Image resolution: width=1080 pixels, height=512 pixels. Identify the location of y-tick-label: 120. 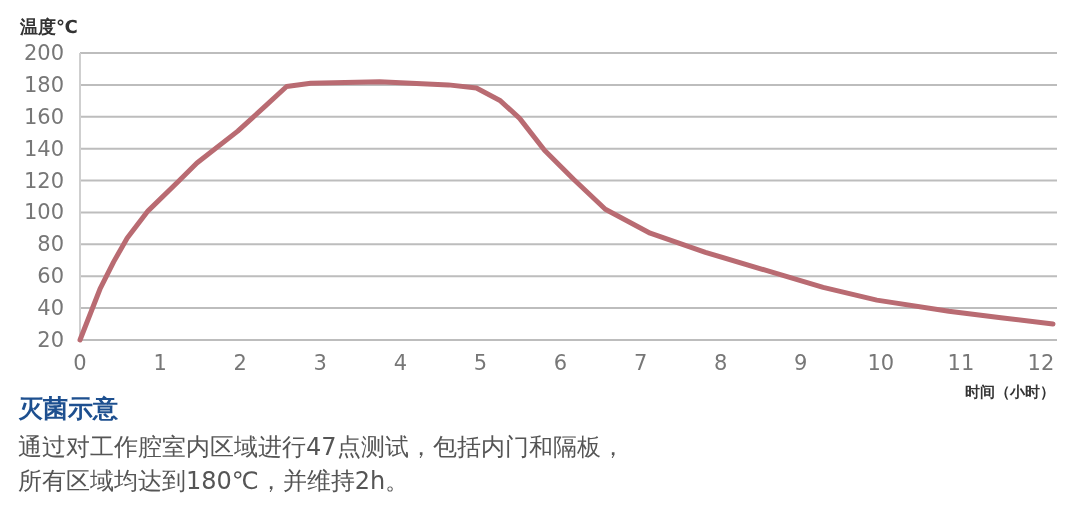
(43, 180).